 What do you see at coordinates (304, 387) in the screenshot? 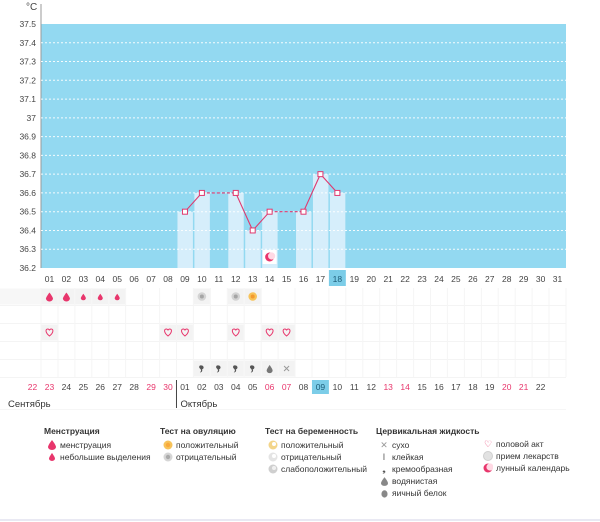
I see `calendar-day-label: 08` at bounding box center [304, 387].